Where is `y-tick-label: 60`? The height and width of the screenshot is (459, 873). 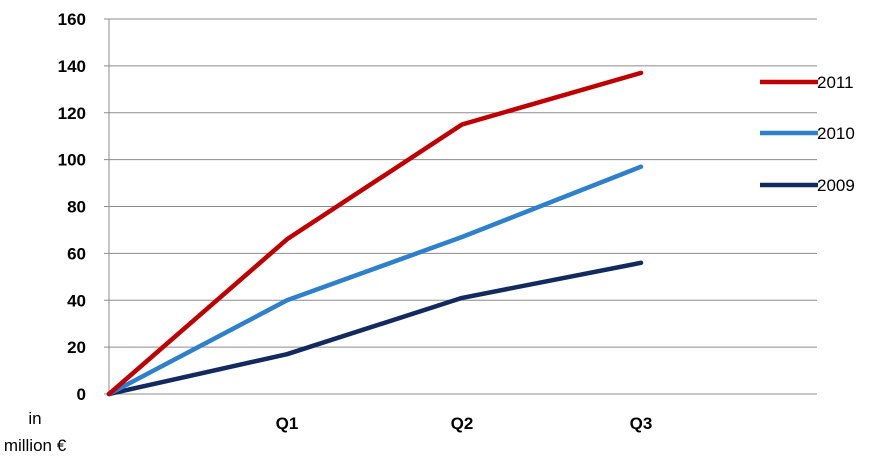 y-tick-label: 60 is located at coordinates (76, 253).